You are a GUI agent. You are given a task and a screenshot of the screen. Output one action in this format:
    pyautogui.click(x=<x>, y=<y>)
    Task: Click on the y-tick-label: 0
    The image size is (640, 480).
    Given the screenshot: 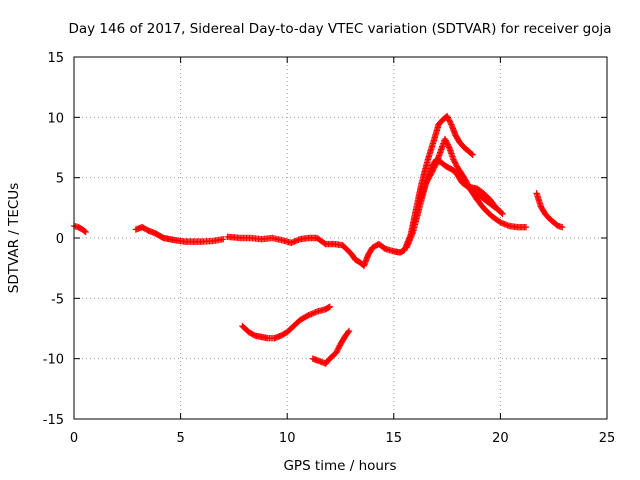 What is the action you would take?
    pyautogui.click(x=60, y=239)
    